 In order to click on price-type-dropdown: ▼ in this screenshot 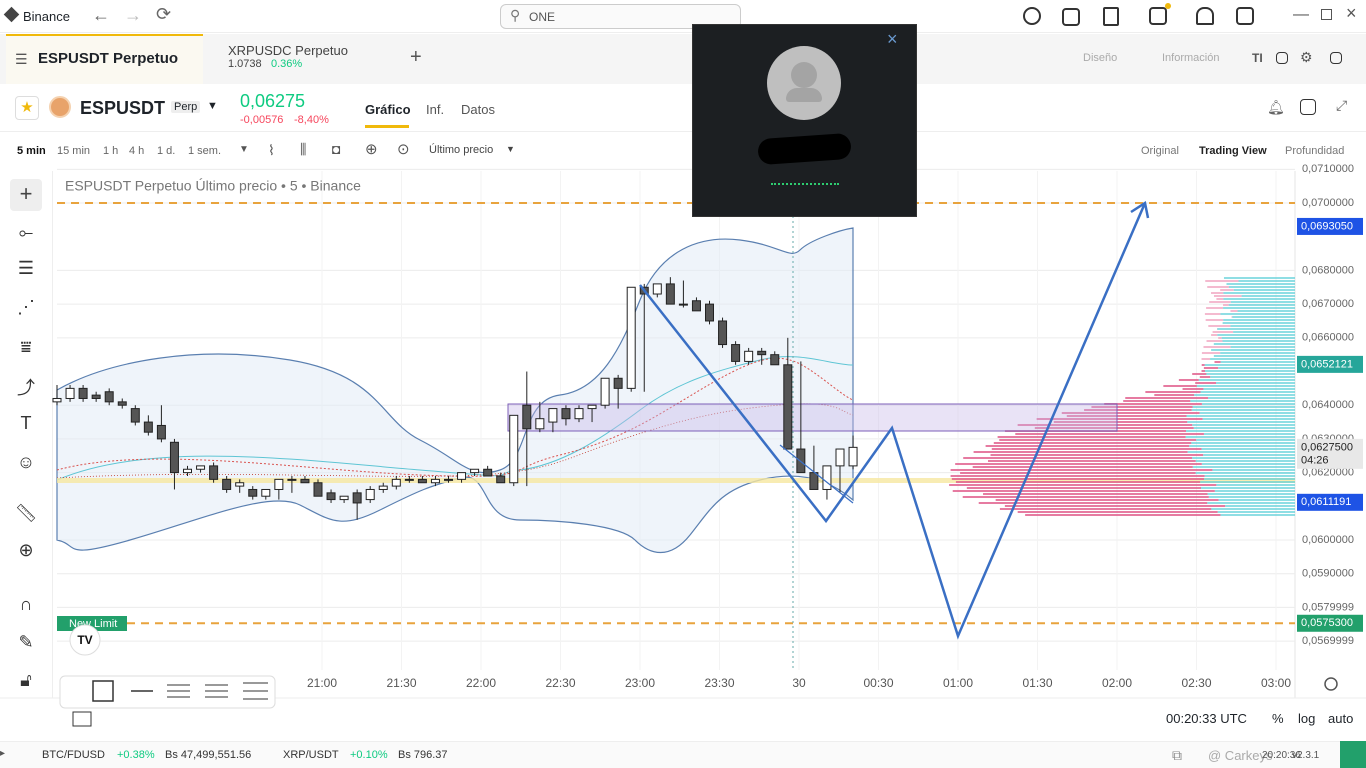, I will do `click(510, 149)`.